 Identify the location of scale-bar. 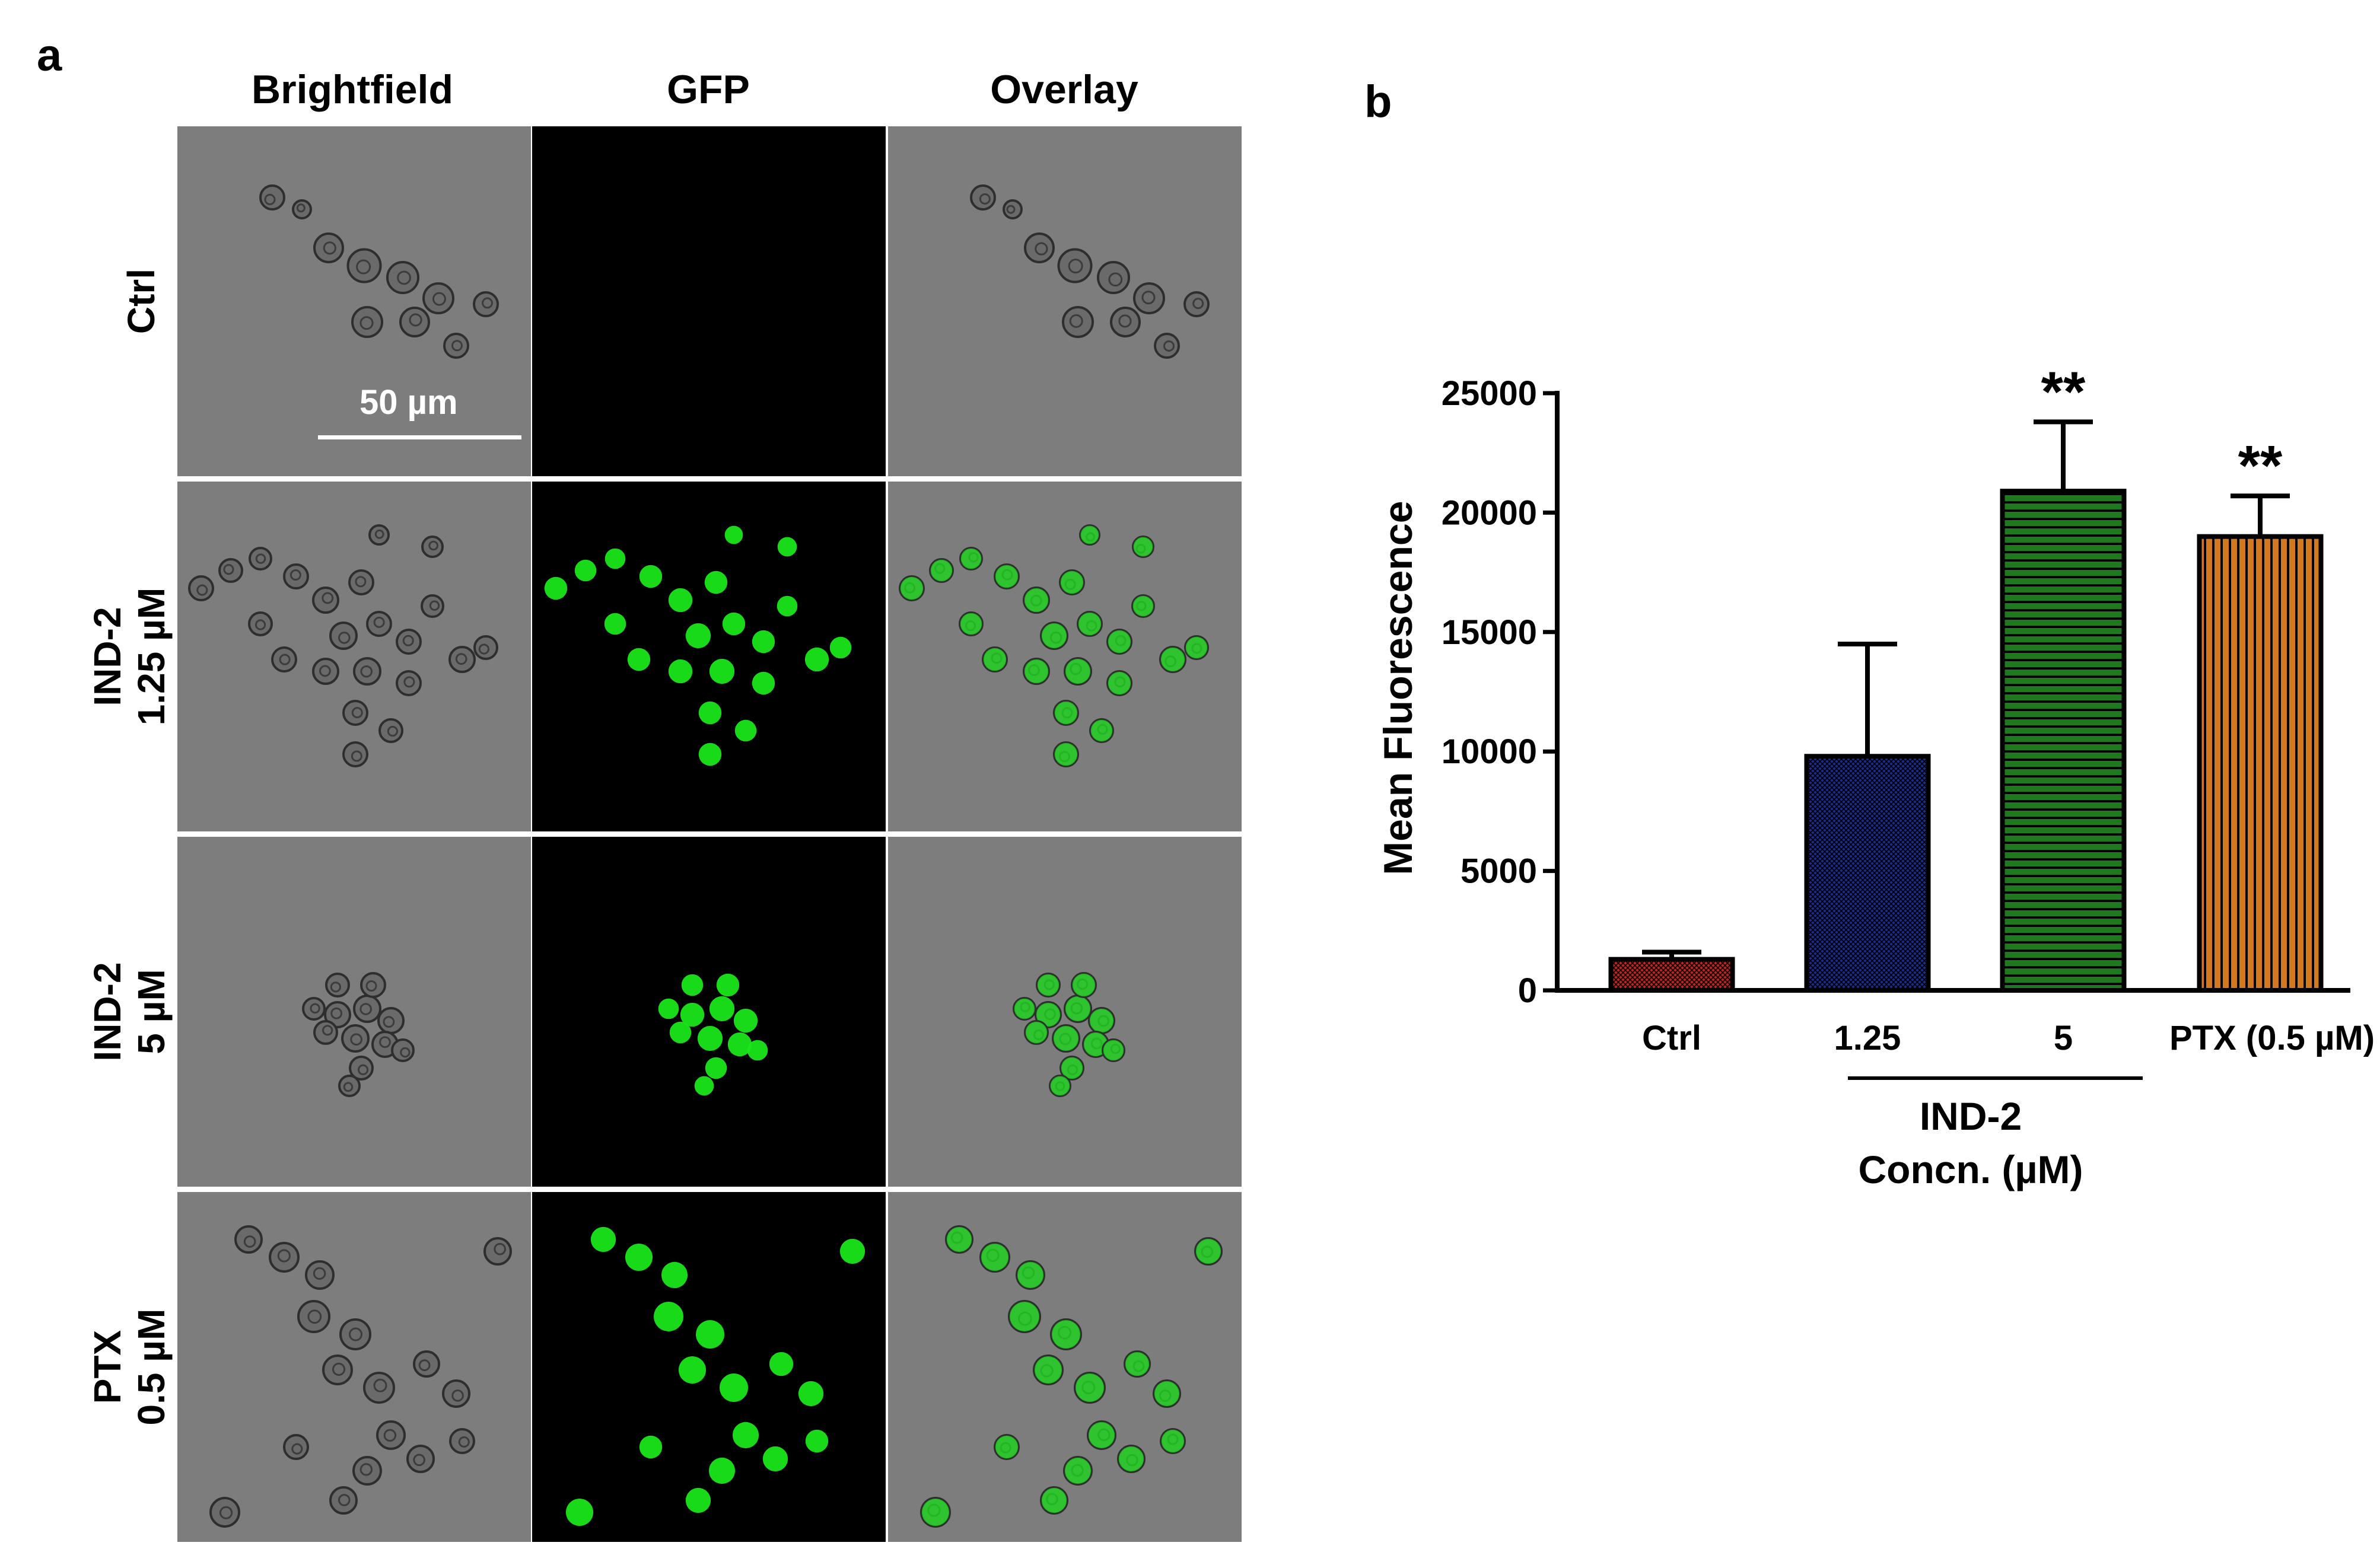
(419, 437).